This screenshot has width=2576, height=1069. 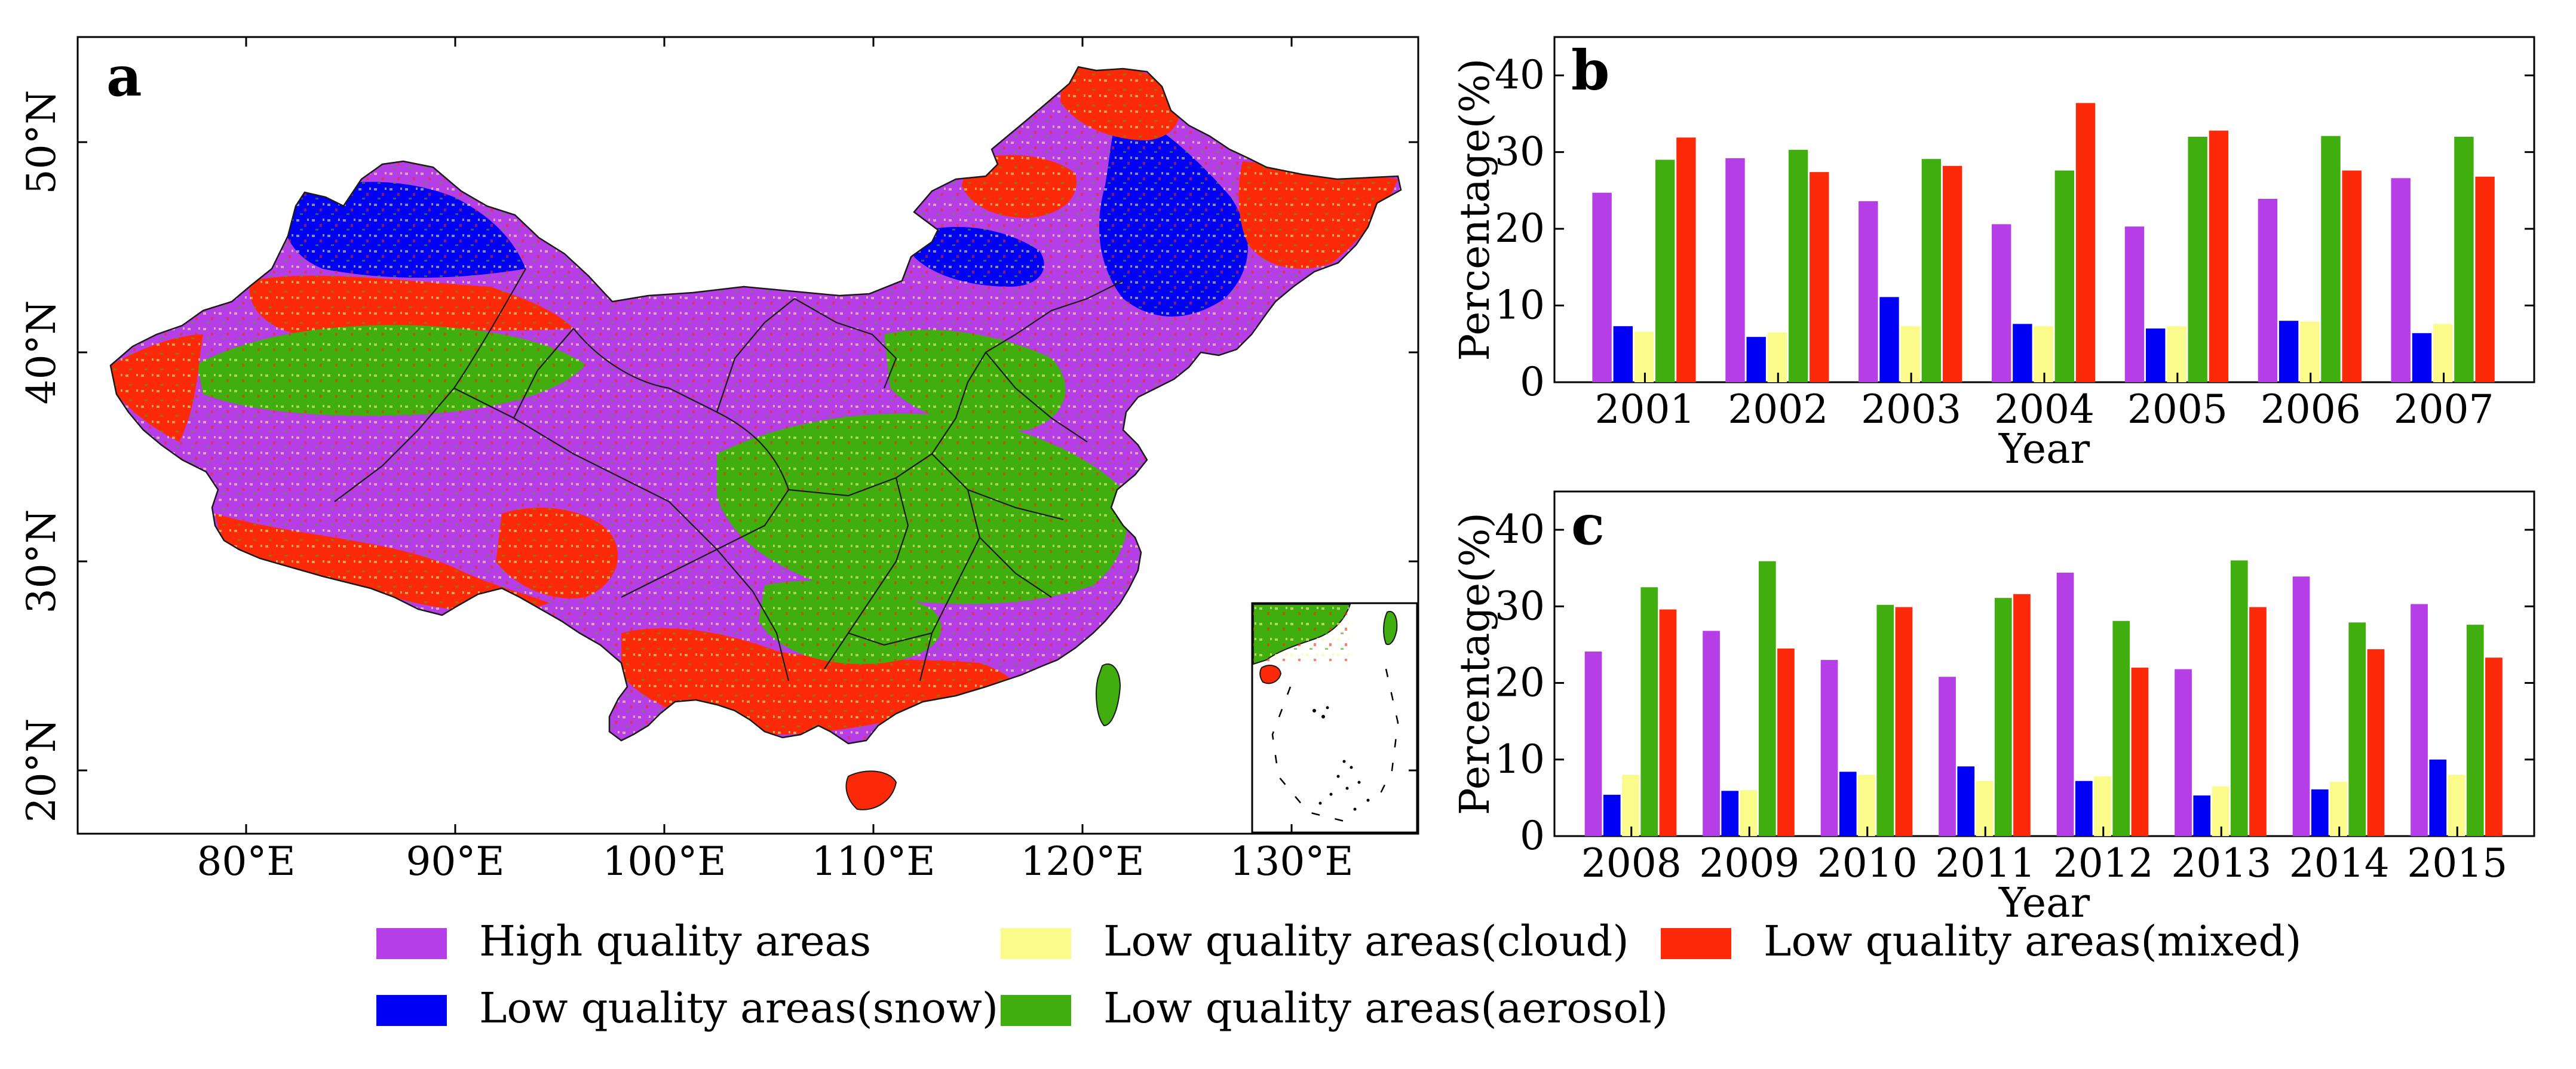 I want to click on x-tick-label-2001: 2001, so click(x=1644, y=409).